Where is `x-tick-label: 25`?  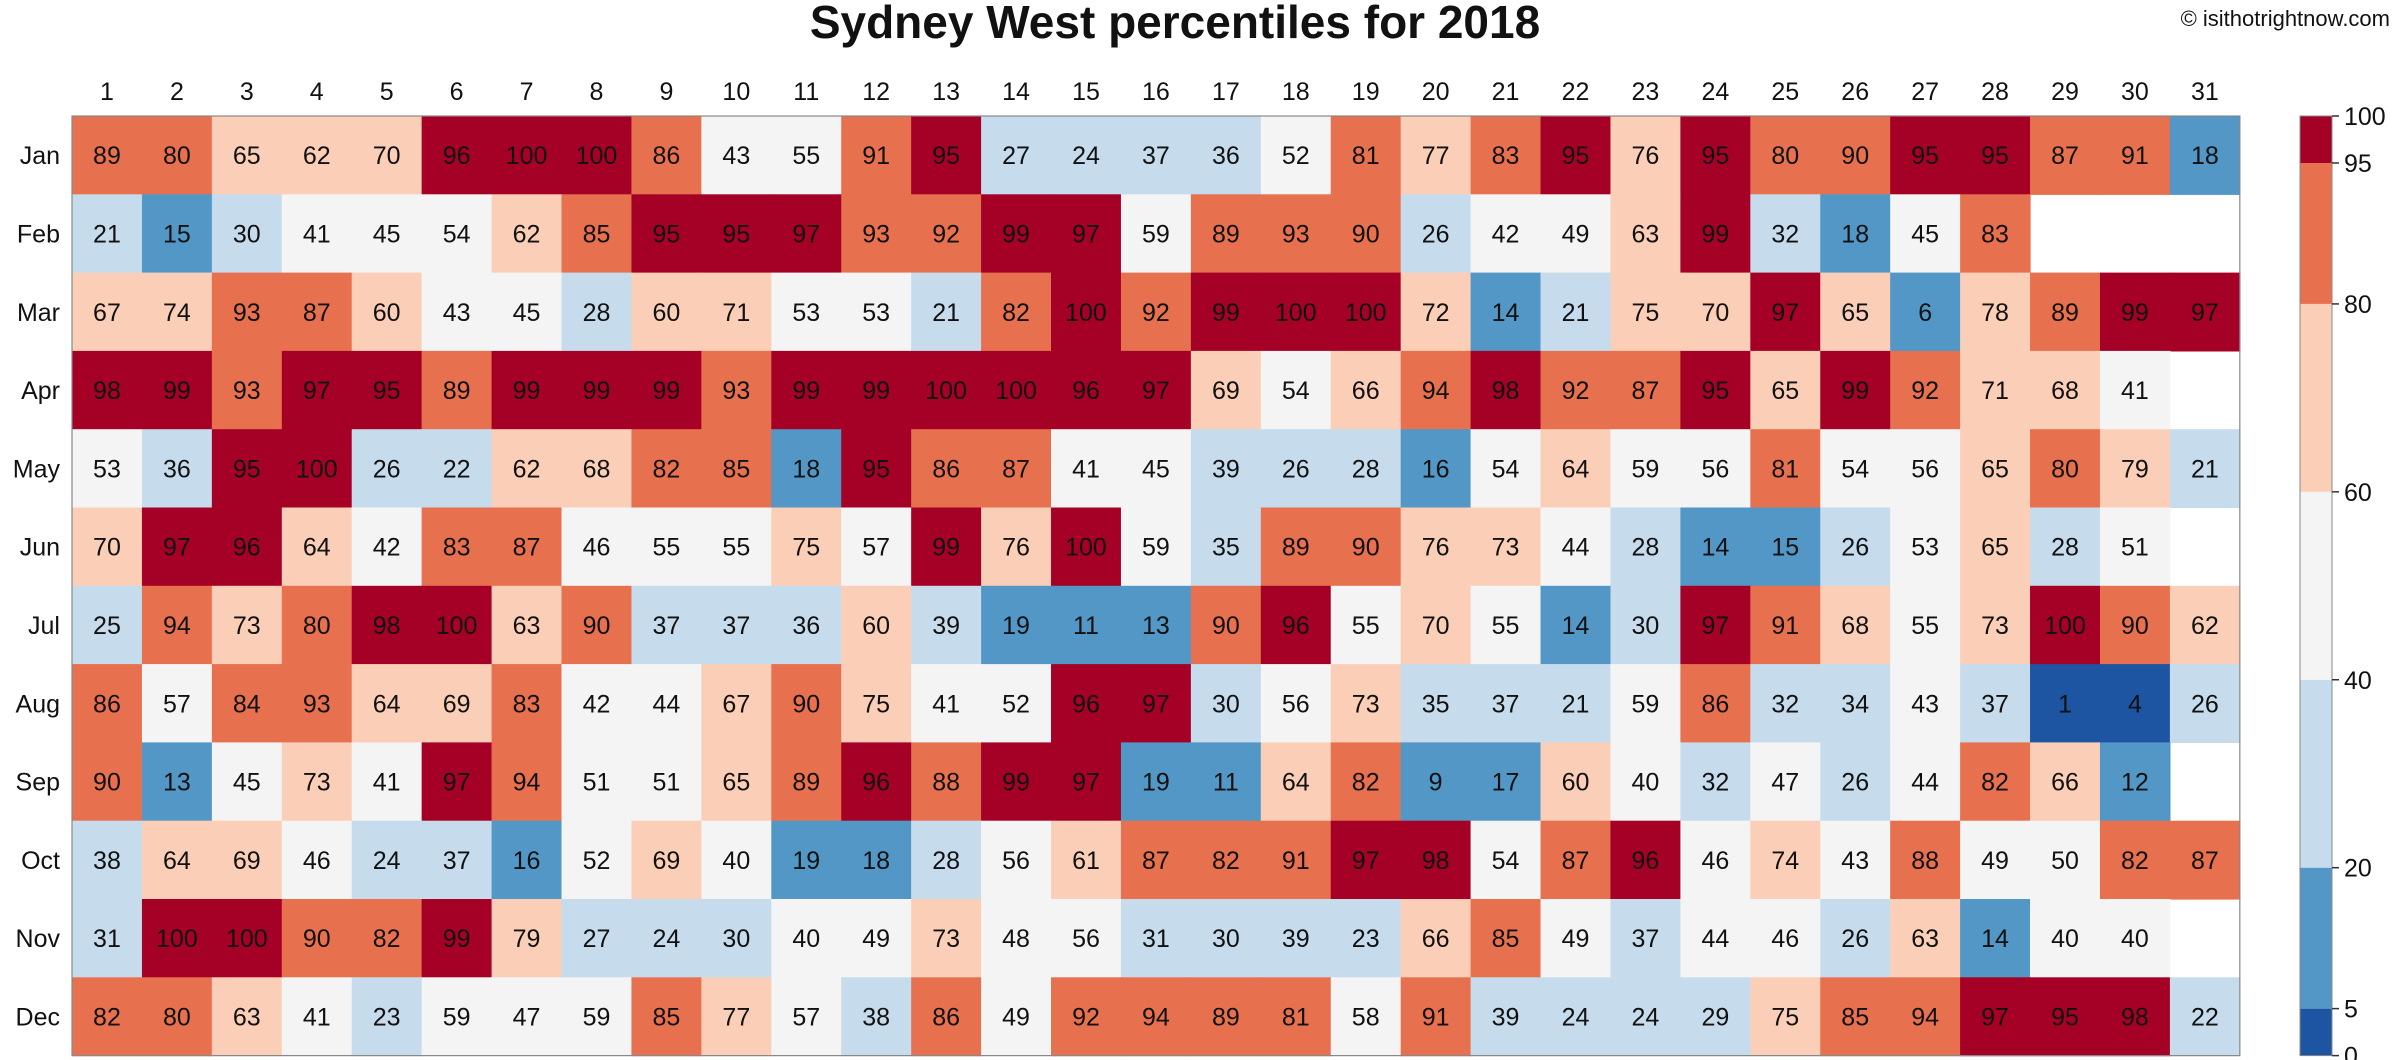
x-tick-label: 25 is located at coordinates (1785, 92).